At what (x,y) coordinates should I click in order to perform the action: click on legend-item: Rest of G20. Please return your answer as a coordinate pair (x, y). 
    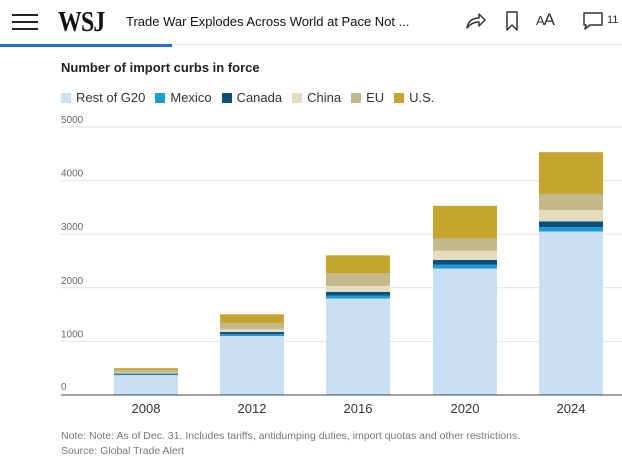
    Looking at the image, I should click on (103, 97).